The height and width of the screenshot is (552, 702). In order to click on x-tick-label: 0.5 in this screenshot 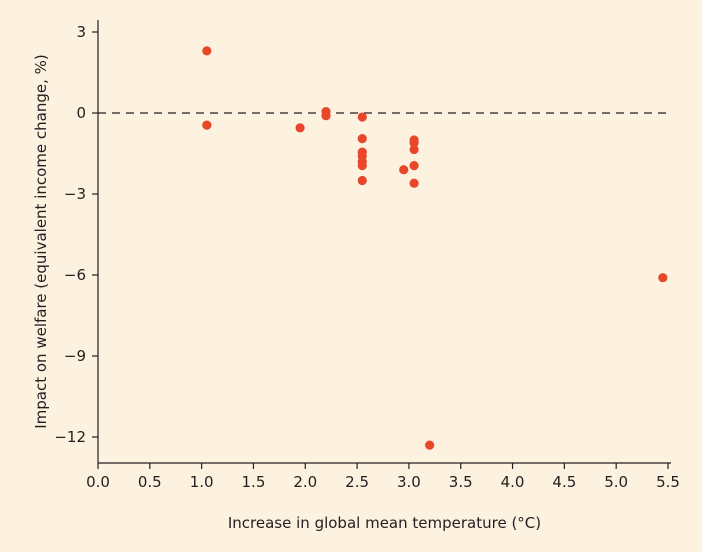, I will do `click(150, 482)`.